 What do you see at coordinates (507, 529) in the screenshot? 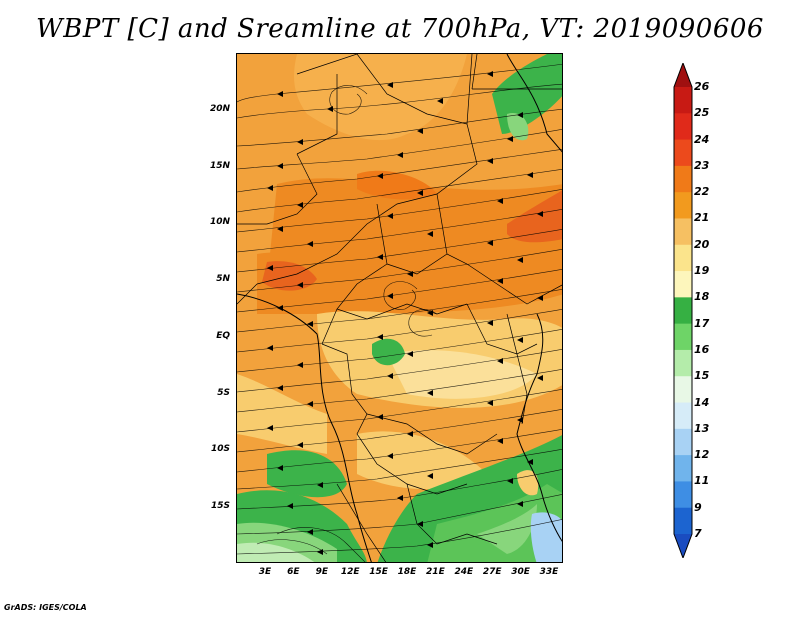
I see `wbpt-band-16-east` at bounding box center [507, 529].